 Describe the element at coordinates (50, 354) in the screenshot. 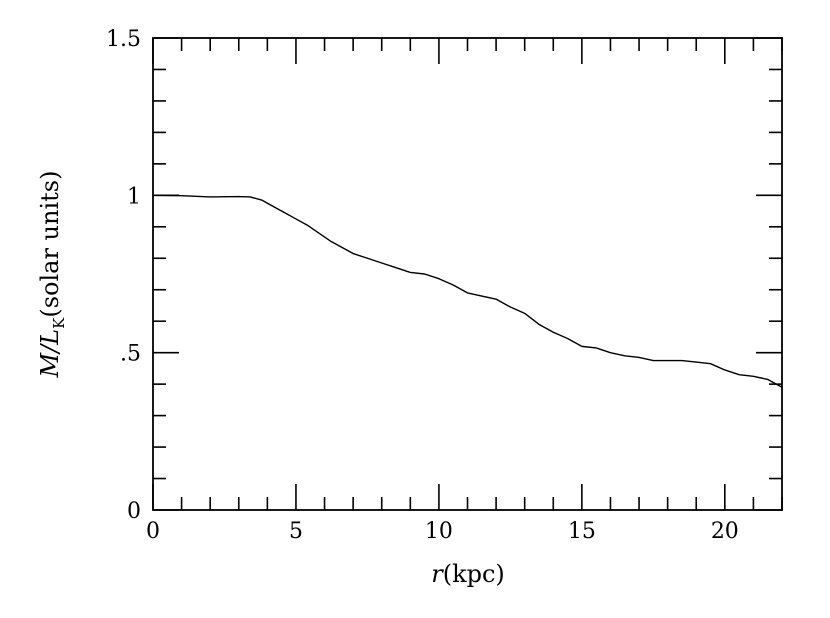

I see `y-axis-label-var: M/L` at that location.